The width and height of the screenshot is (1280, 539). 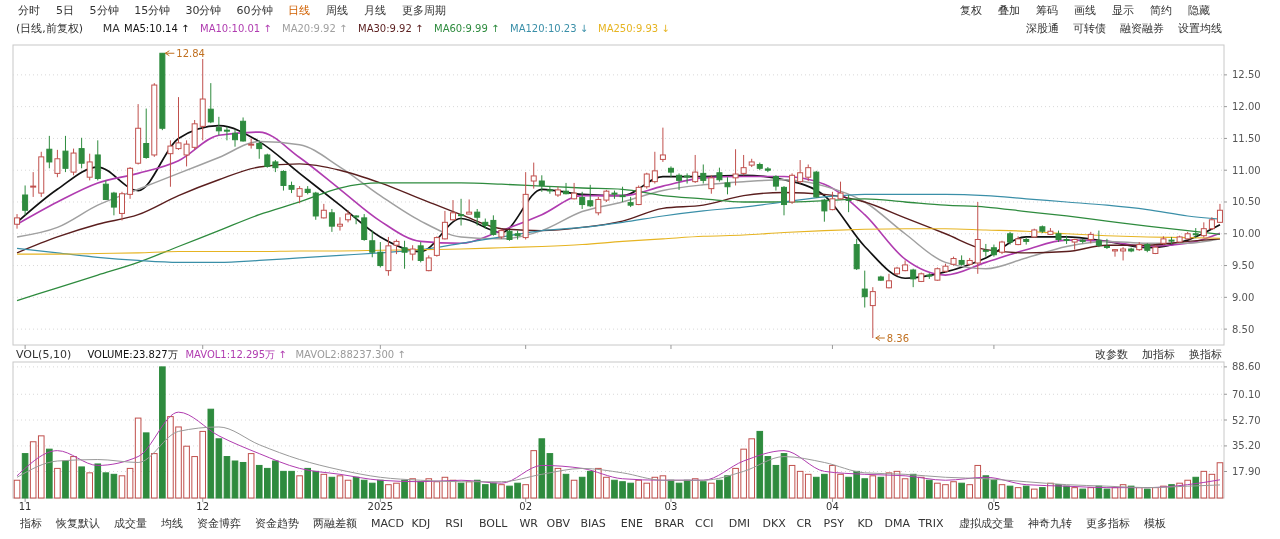 What do you see at coordinates (171, 523) in the screenshot?
I see `text: 均线` at bounding box center [171, 523].